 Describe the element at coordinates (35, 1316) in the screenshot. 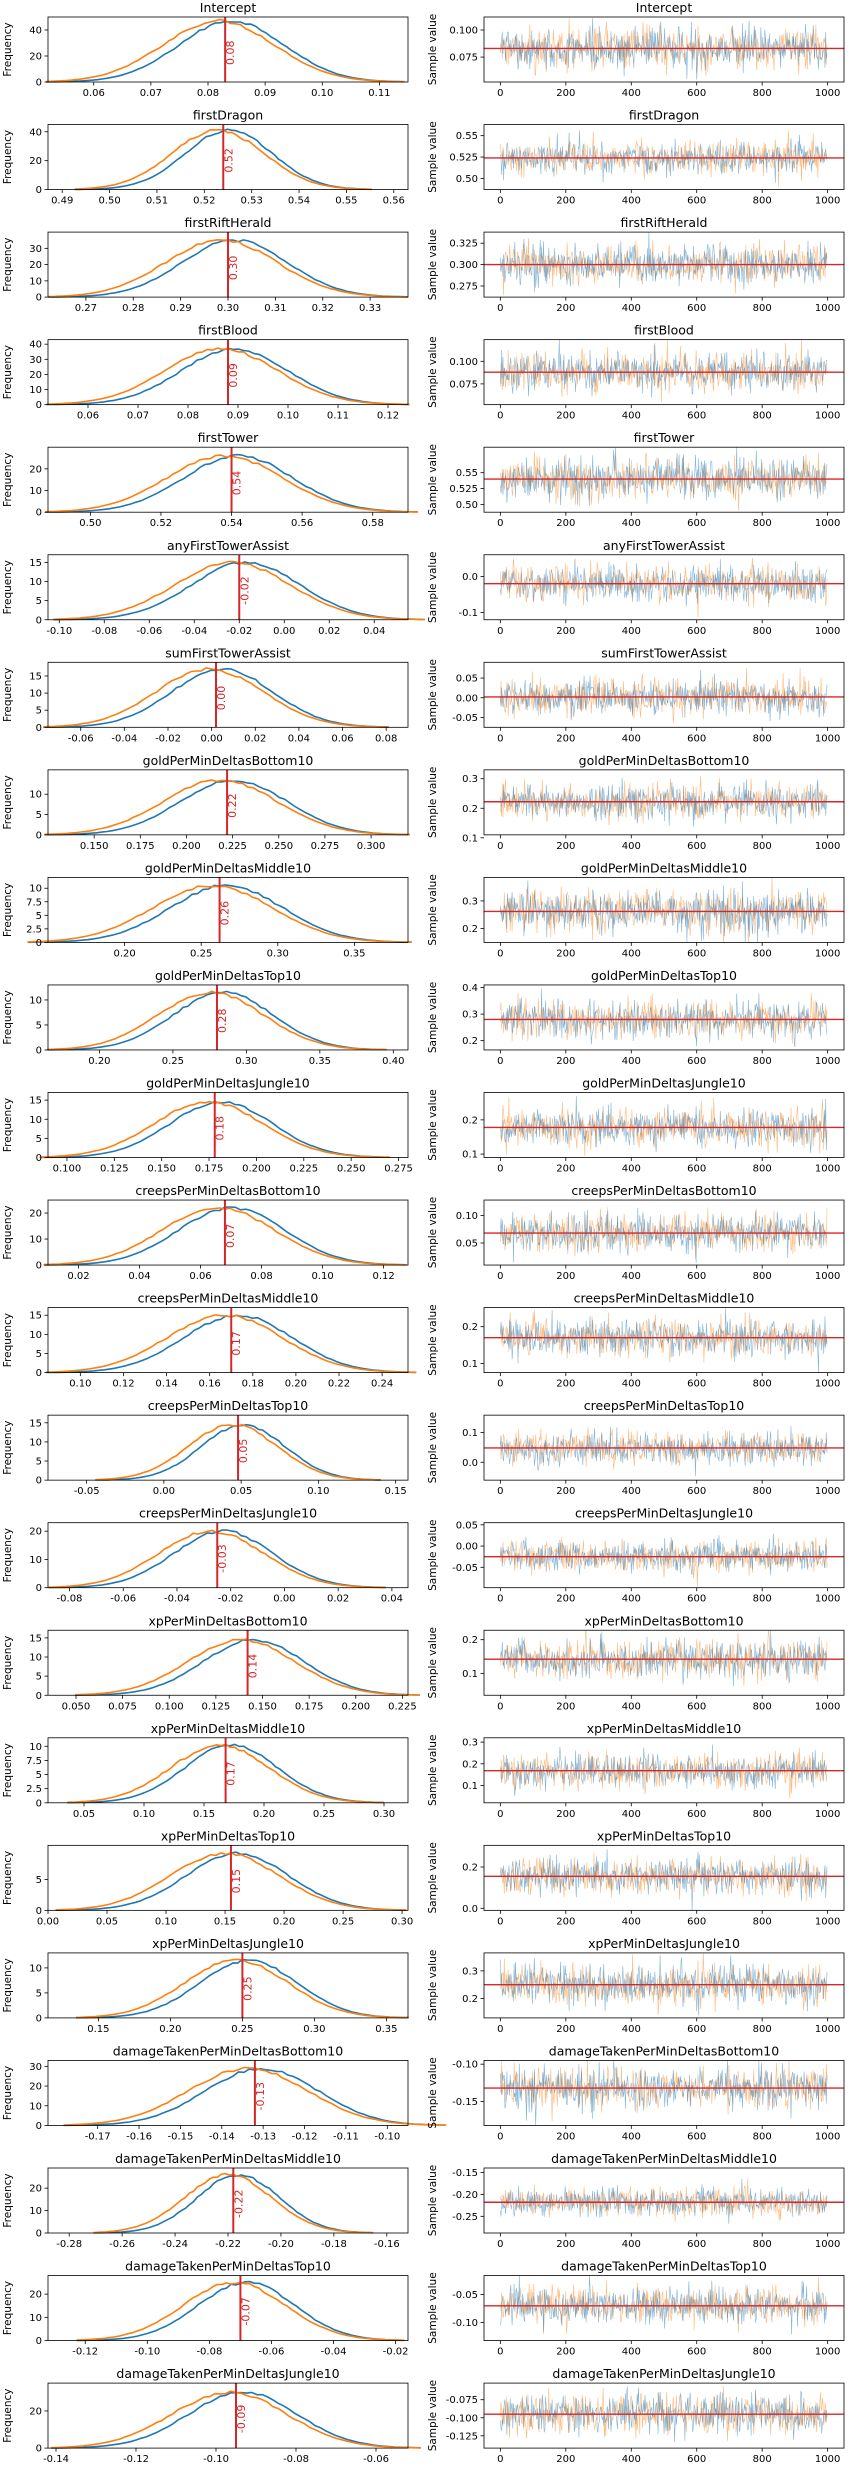

I see `histogram-ytick-label: 15` at that location.